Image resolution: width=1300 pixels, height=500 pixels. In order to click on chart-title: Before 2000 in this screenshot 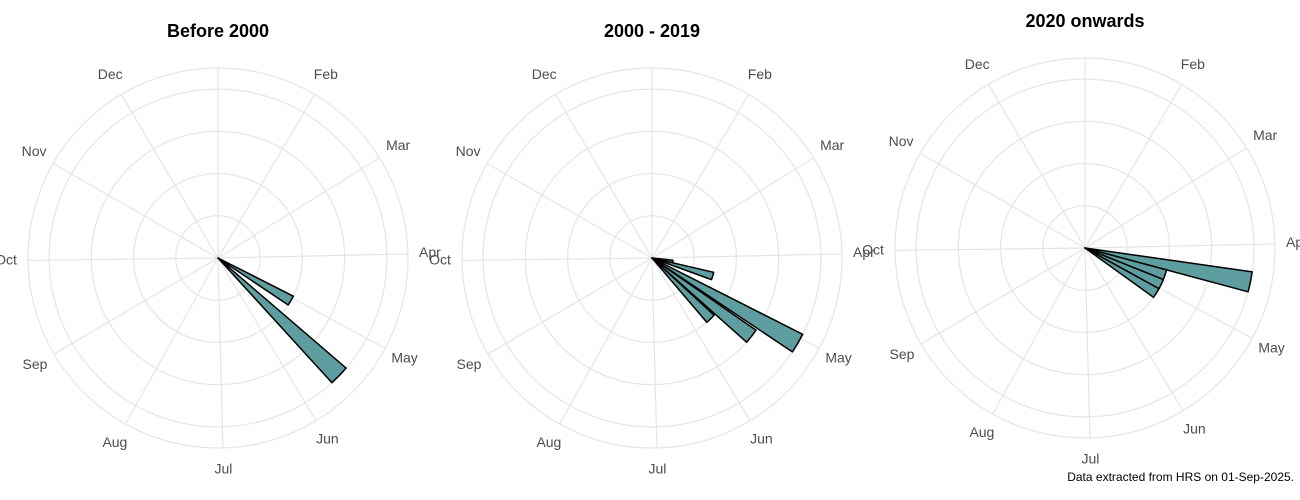, I will do `click(218, 31)`.